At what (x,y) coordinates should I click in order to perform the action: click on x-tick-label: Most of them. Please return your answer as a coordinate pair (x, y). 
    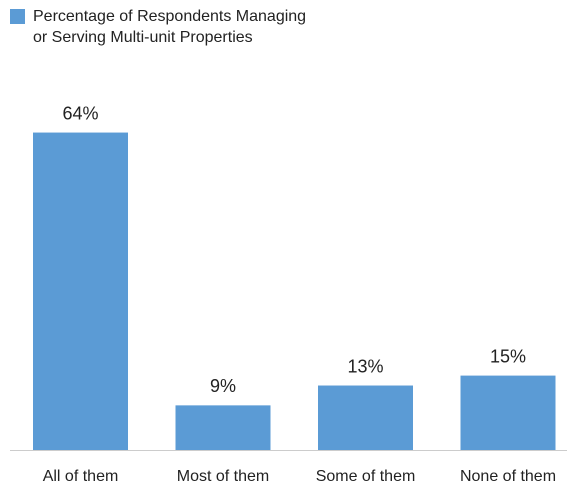
    Looking at the image, I should click on (223, 476).